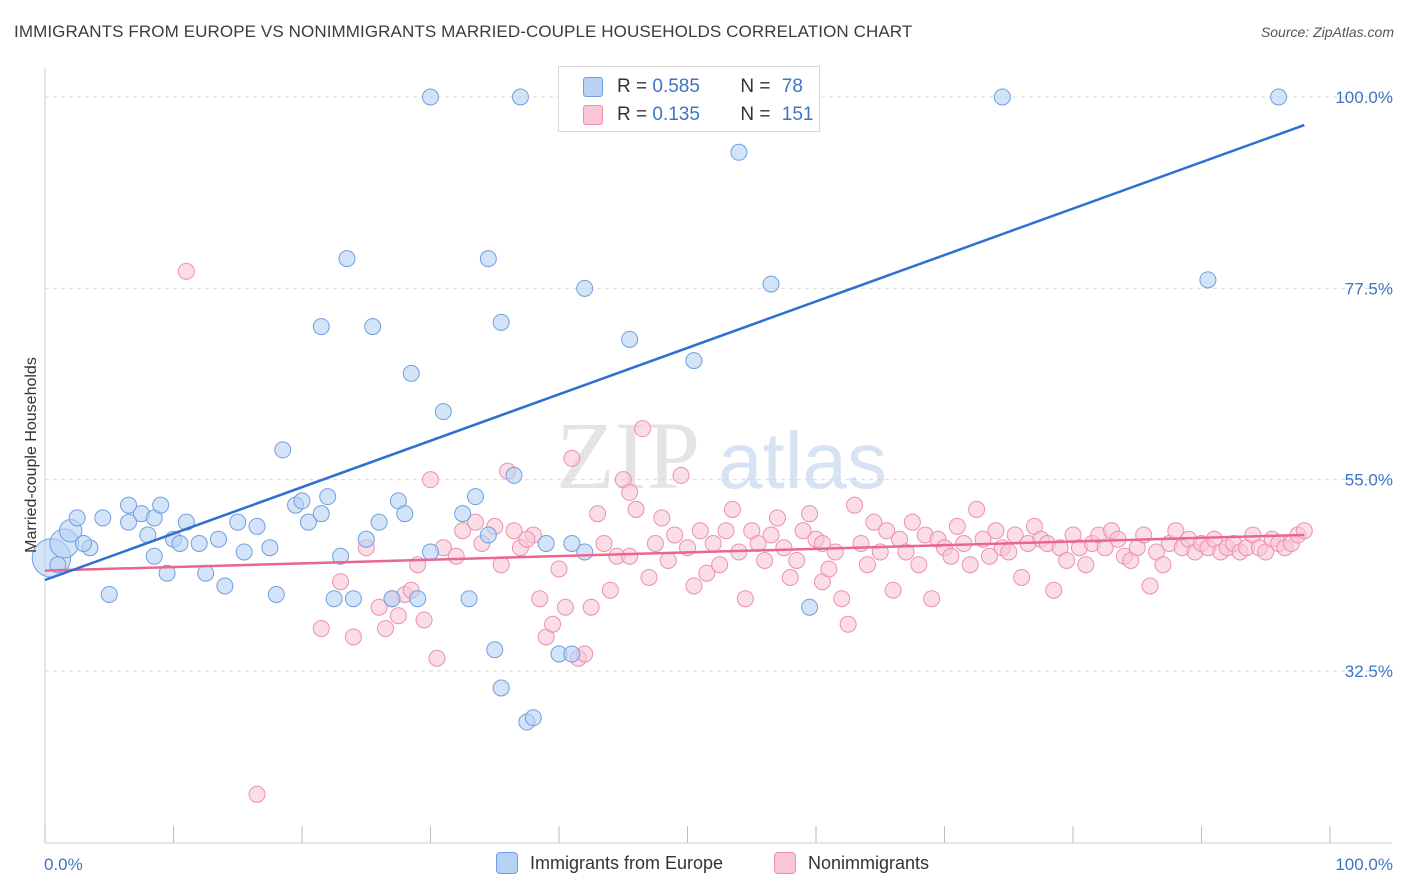  What do you see at coordinates (792, 86) in the screenshot?
I see `legend-n-value: 78` at bounding box center [792, 86].